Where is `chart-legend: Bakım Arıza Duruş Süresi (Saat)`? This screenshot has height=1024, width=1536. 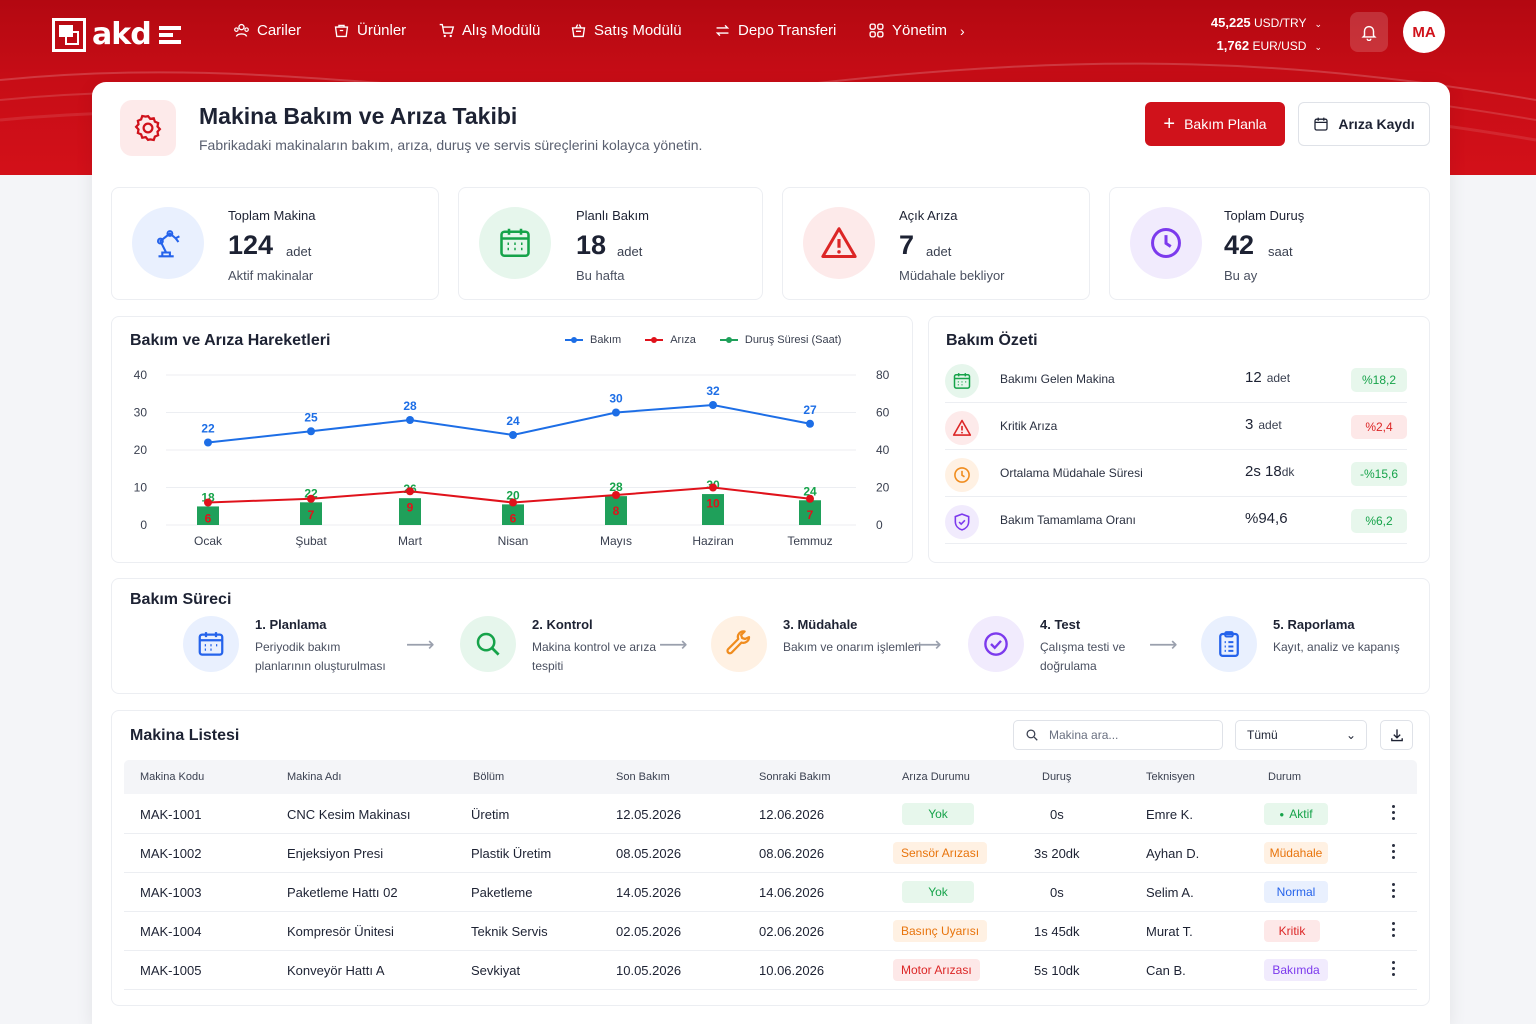 chart-legend: Bakım Arıza Duruş Süresi (Saat) is located at coordinates (703, 340).